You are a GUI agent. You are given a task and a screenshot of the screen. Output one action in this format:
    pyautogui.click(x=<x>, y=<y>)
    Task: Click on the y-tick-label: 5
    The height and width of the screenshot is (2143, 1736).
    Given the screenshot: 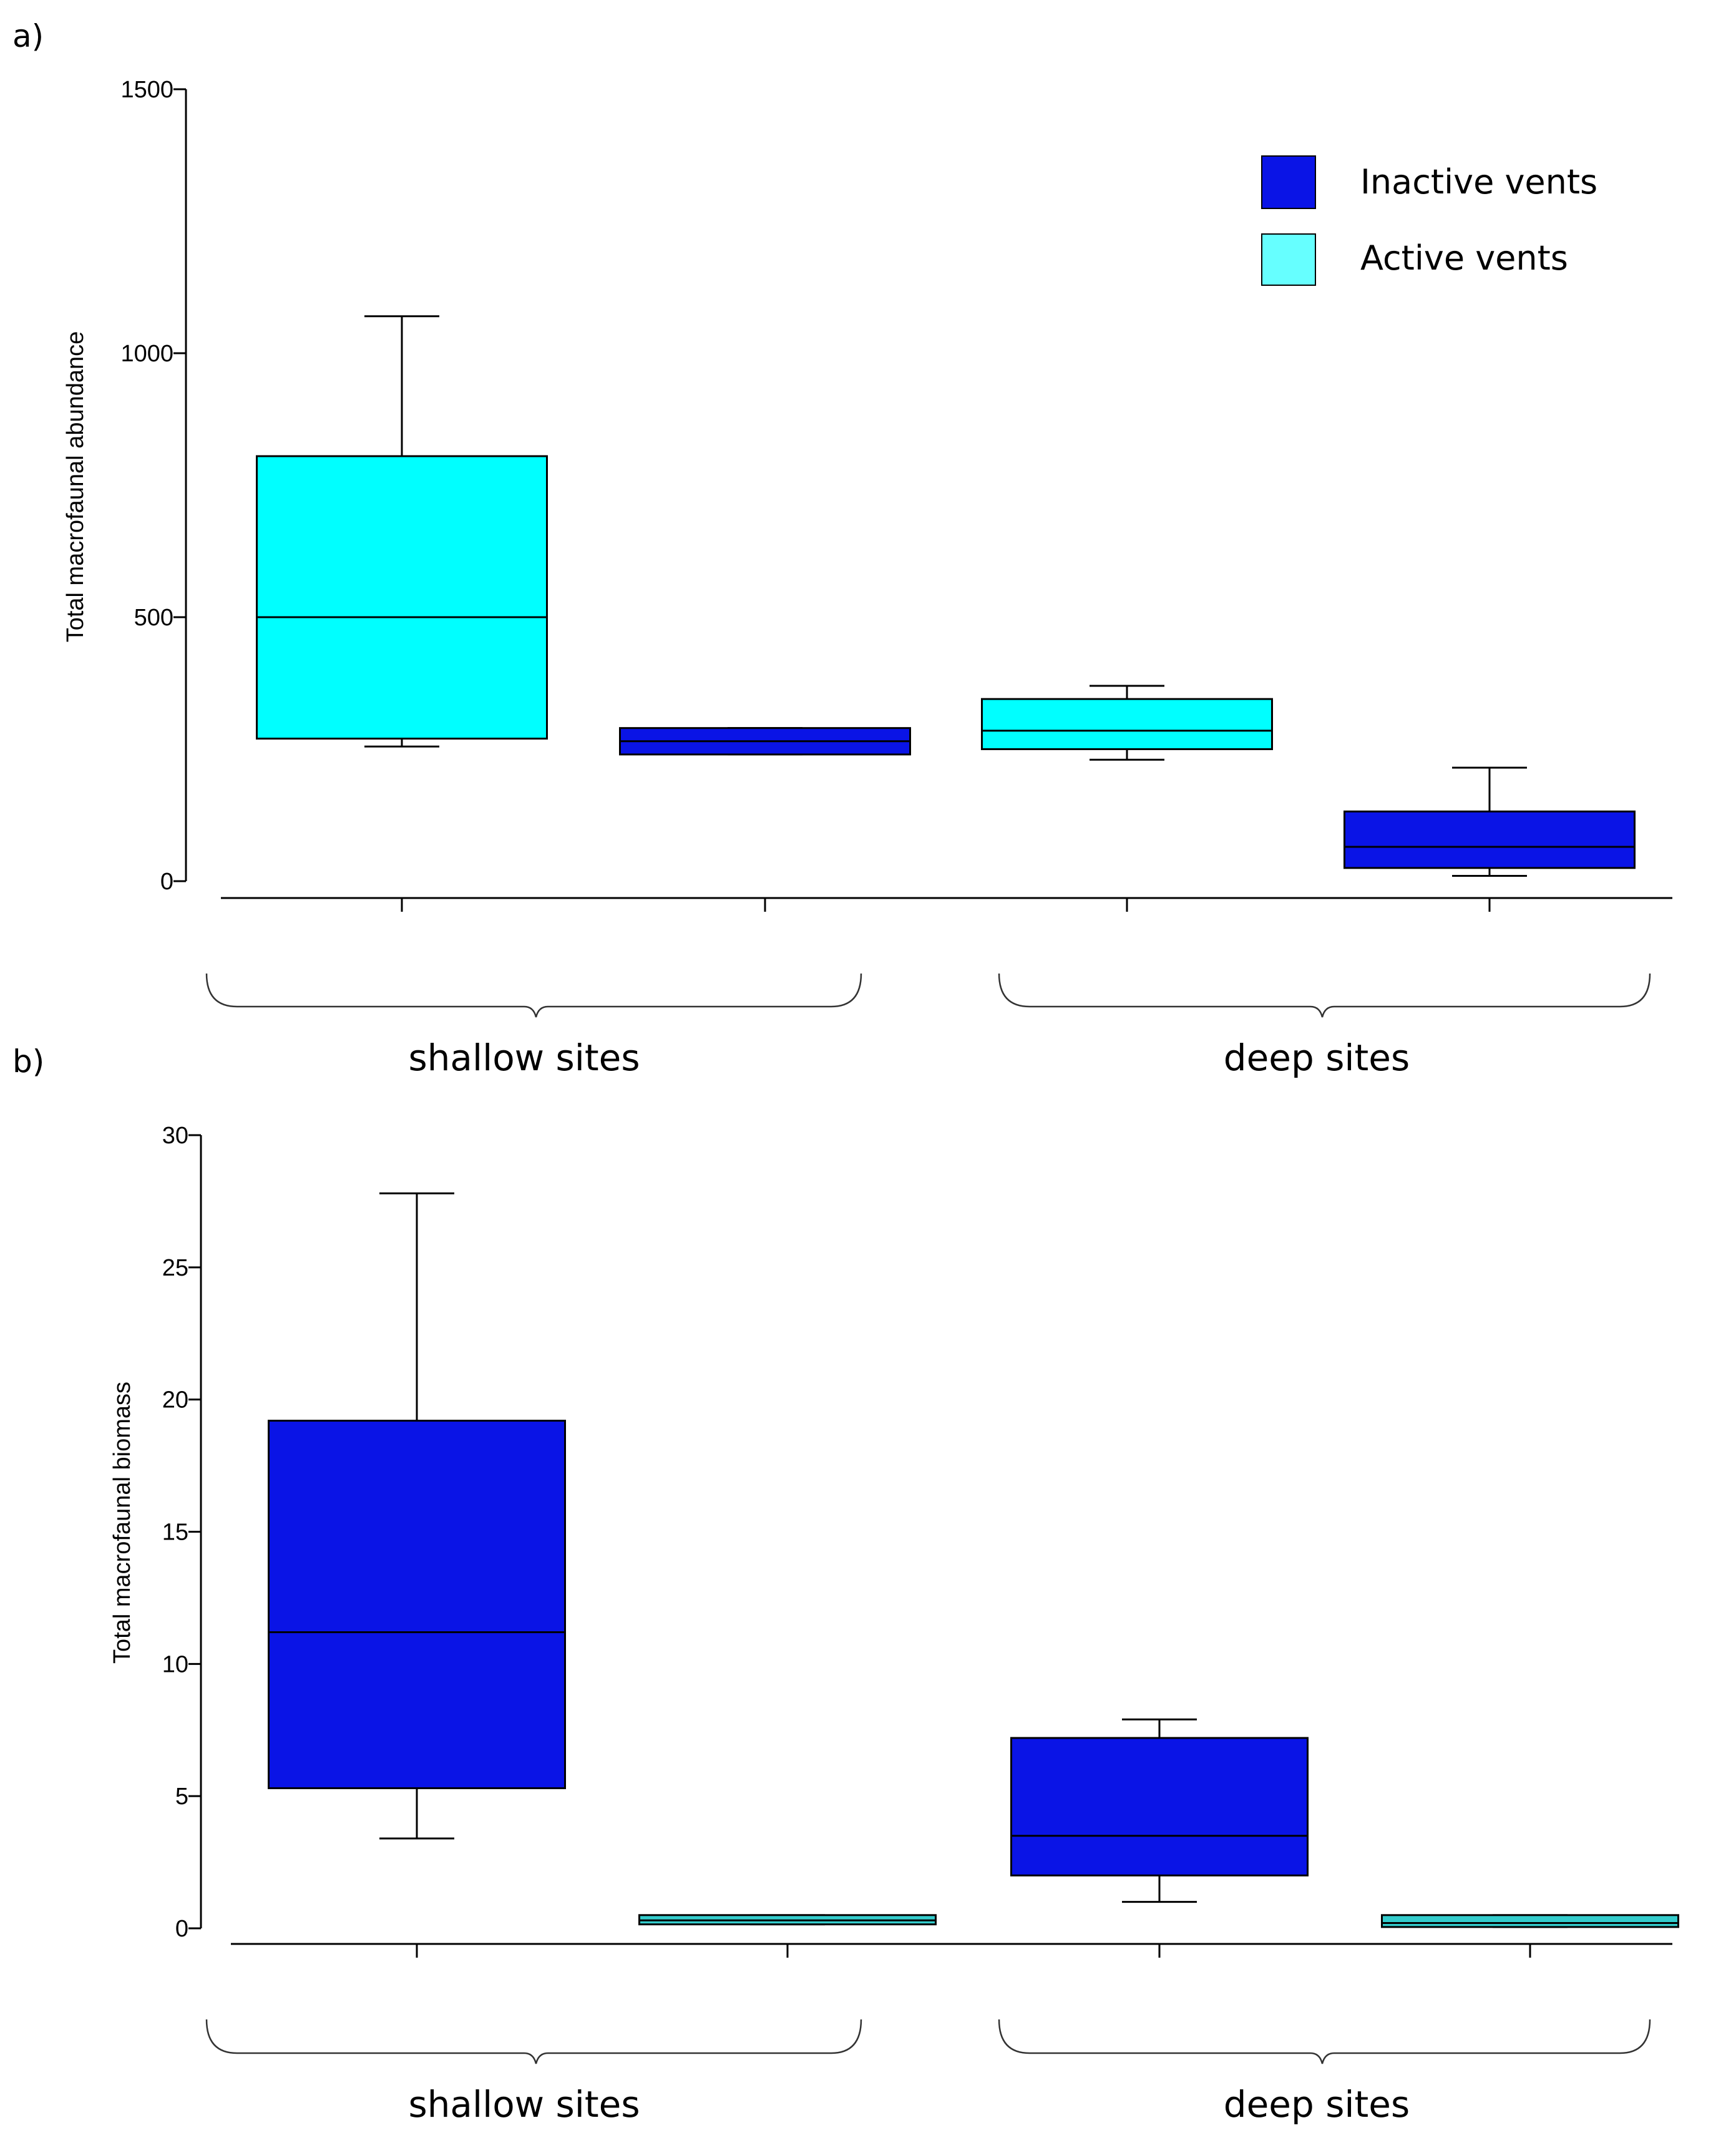 What is the action you would take?
    pyautogui.click(x=182, y=1797)
    